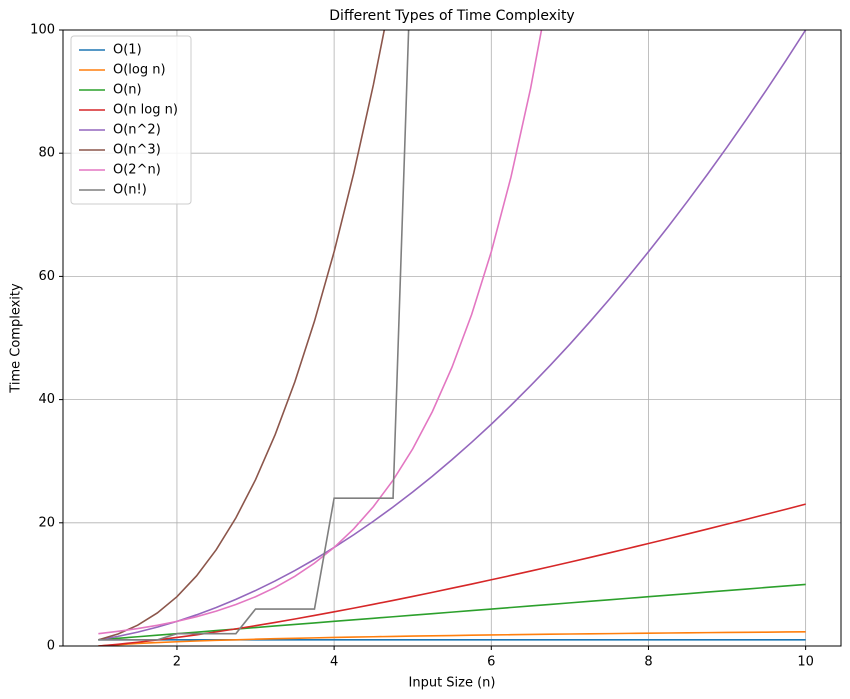 The width and height of the screenshot is (850, 699). Describe the element at coordinates (452, 683) in the screenshot. I see `x-axis-label: Input Size (n)` at that location.